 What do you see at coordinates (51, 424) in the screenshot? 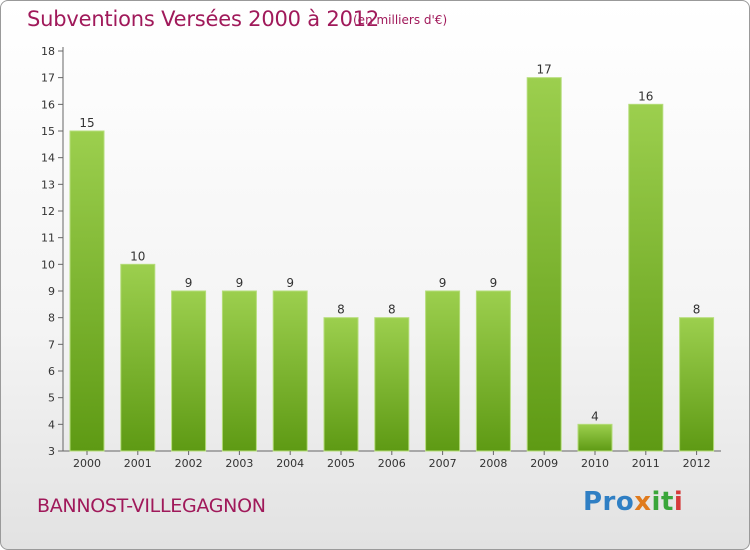
I see `y-tick-label: 4` at bounding box center [51, 424].